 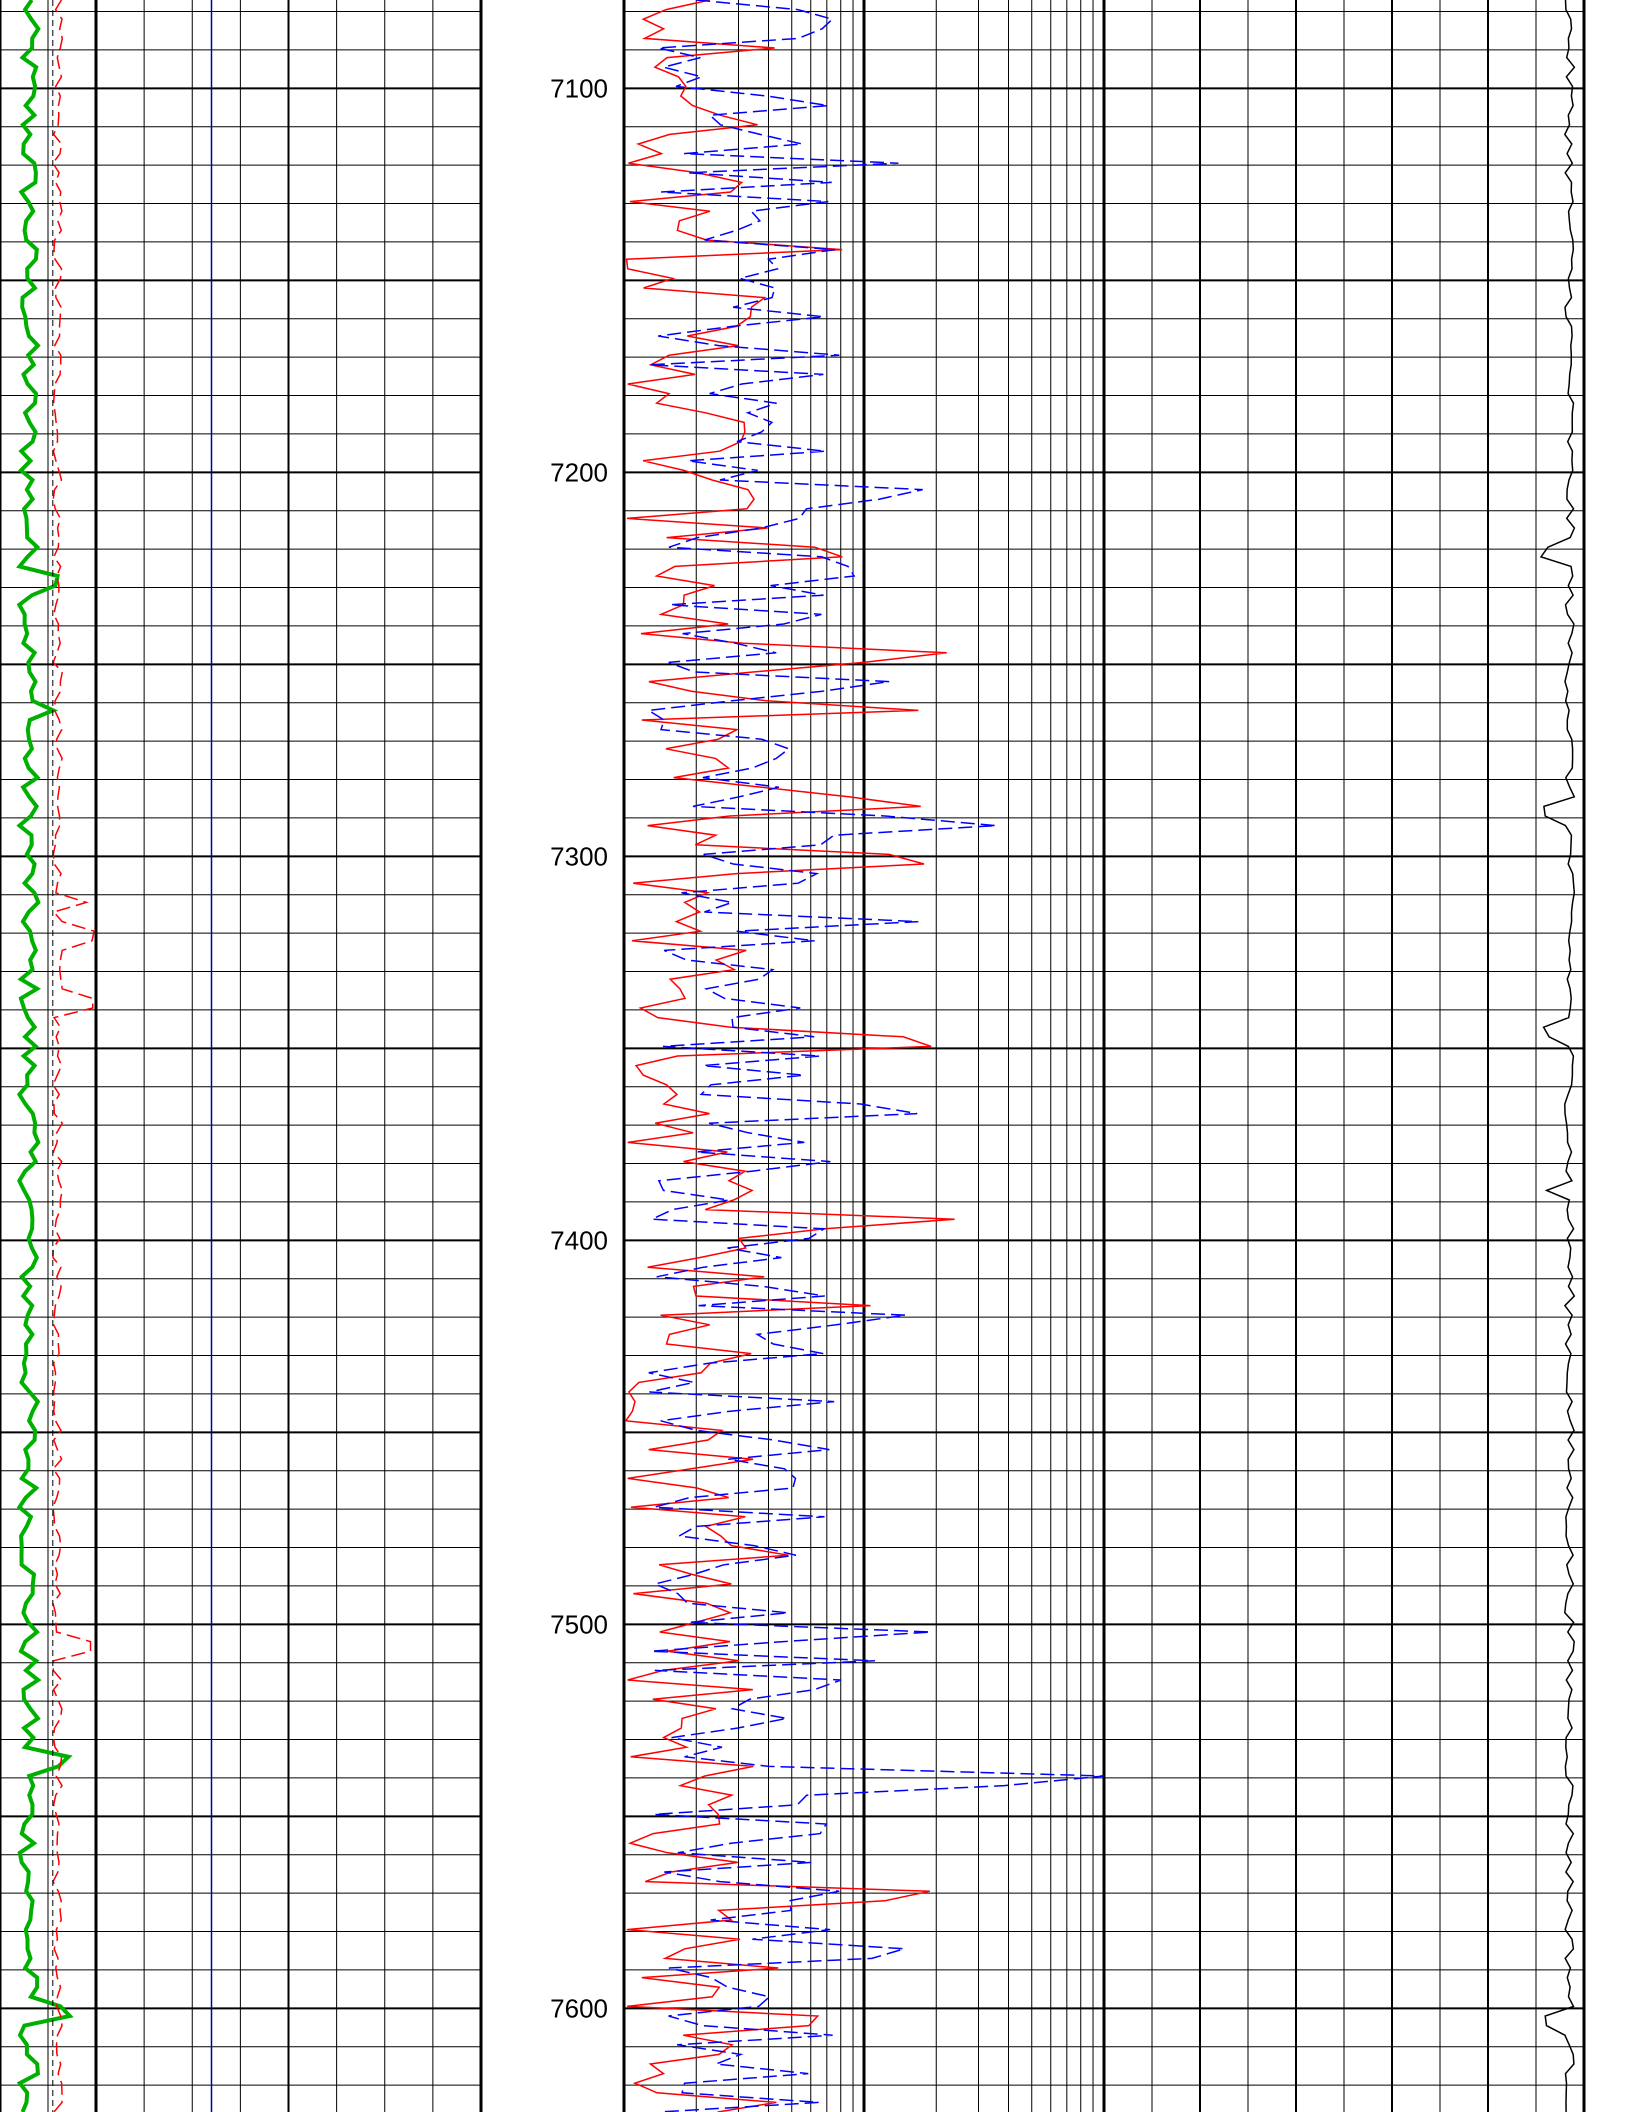 I want to click on track1-series-0-curve, so click(x=45, y=1056).